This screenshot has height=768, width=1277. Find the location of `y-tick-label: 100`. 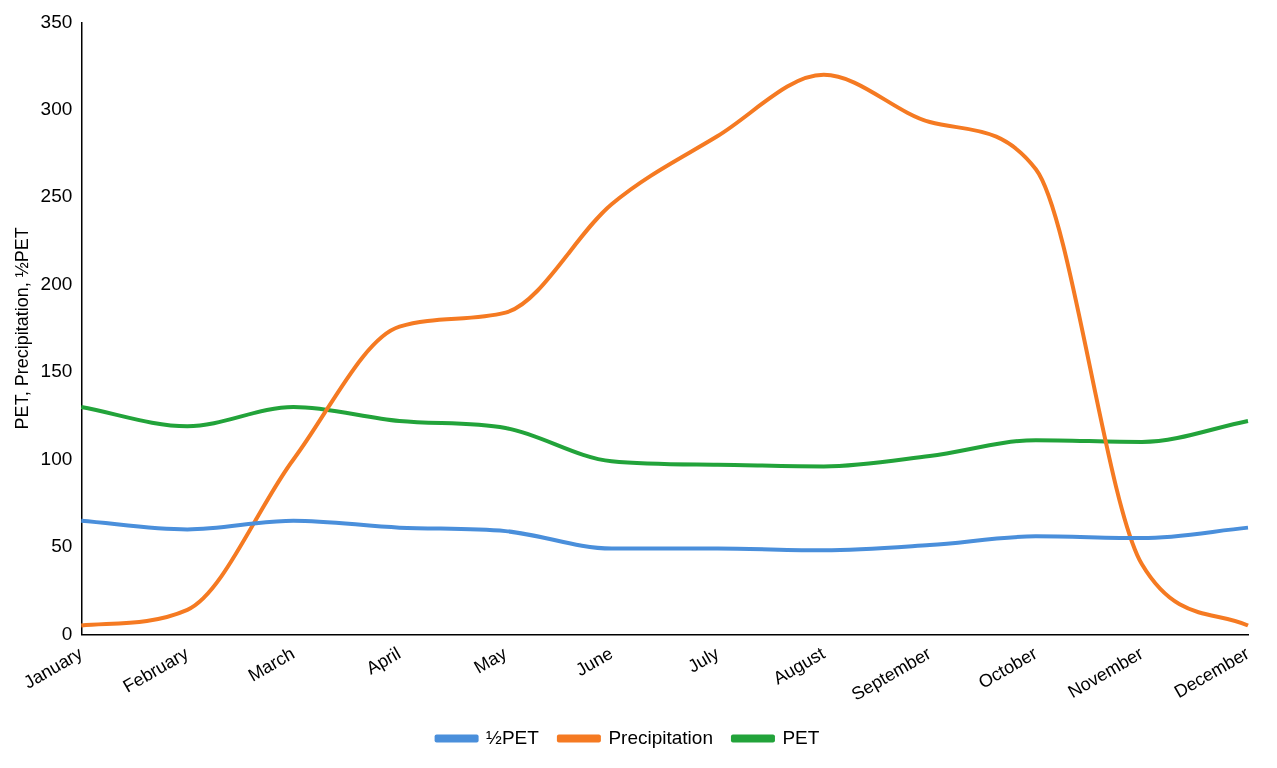

y-tick-label: 100 is located at coordinates (56, 458).